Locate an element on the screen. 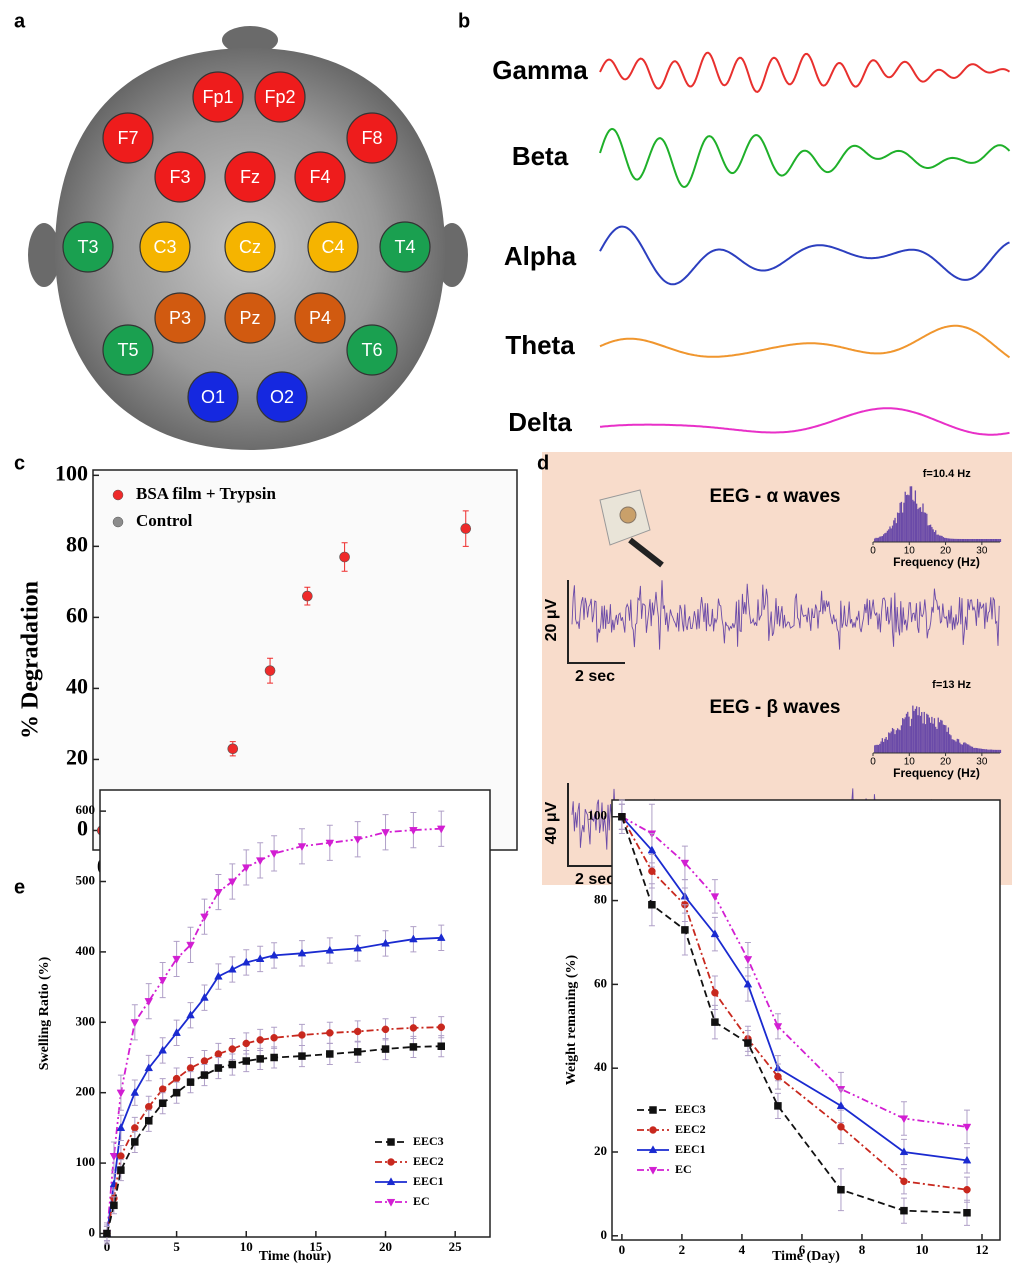 The width and height of the screenshot is (1017, 1268). x-tick-label: 12 is located at coordinates (981, 1249).